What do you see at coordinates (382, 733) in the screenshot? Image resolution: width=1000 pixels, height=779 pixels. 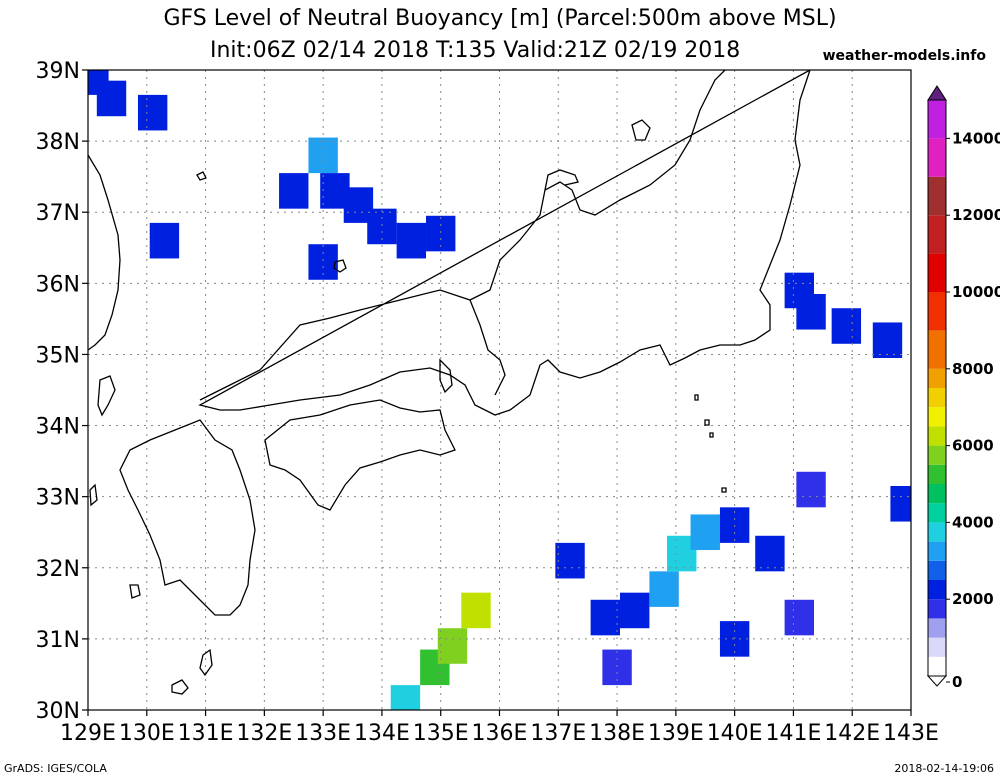 I see `lon-label: 134E` at bounding box center [382, 733].